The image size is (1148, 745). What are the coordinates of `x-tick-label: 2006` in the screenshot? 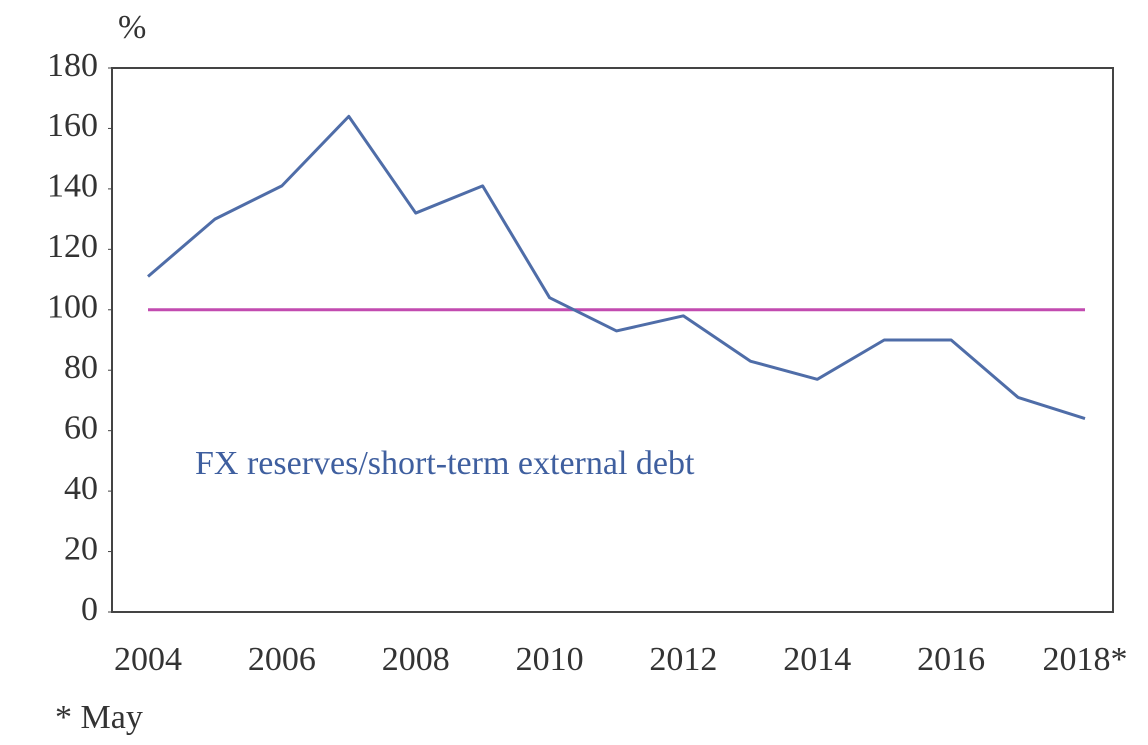 It's located at (282, 659).